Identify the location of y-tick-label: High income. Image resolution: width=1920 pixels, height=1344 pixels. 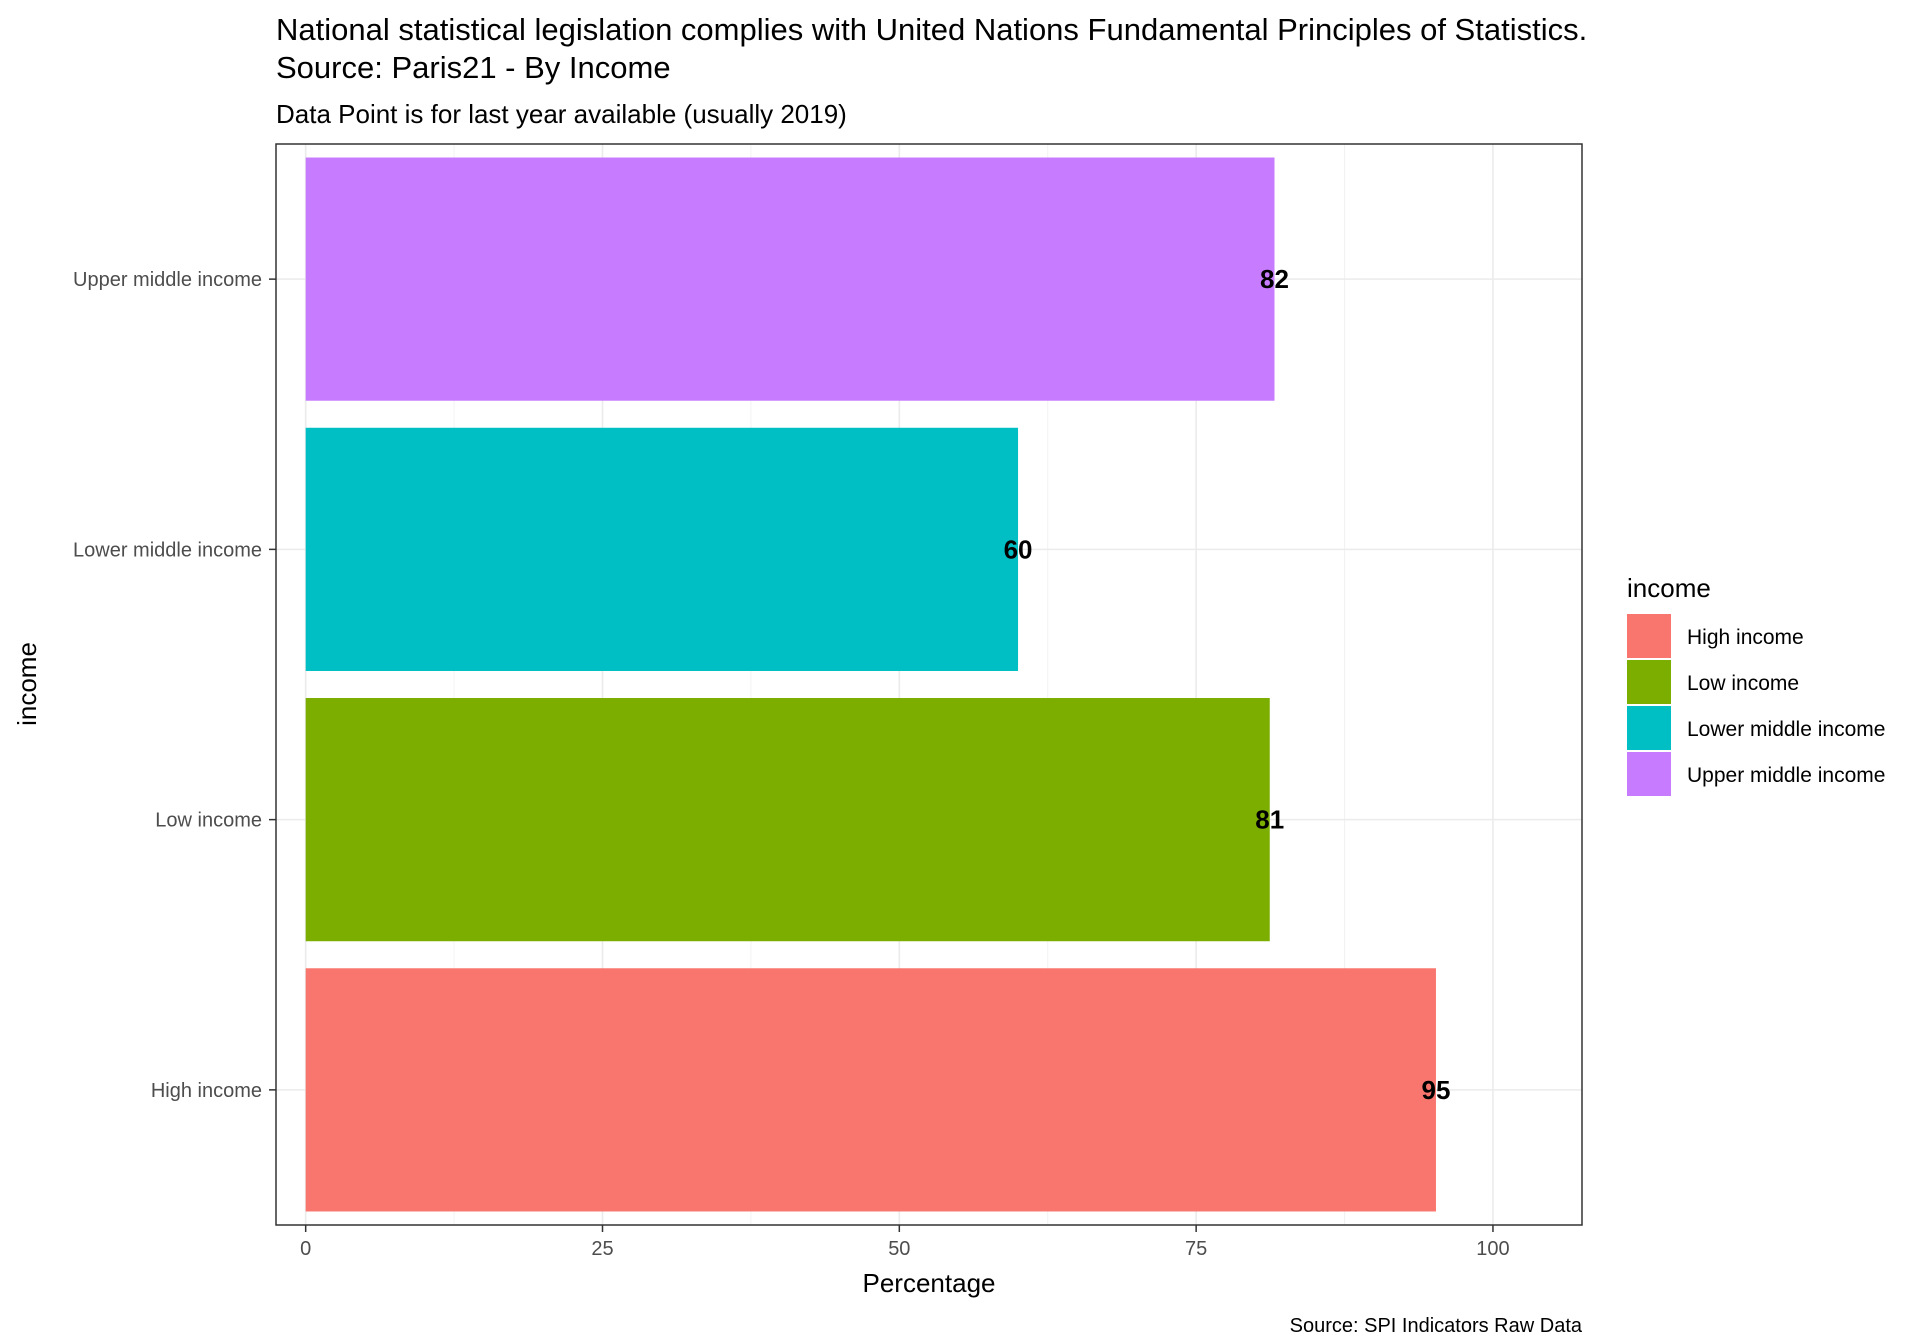
(206, 1091).